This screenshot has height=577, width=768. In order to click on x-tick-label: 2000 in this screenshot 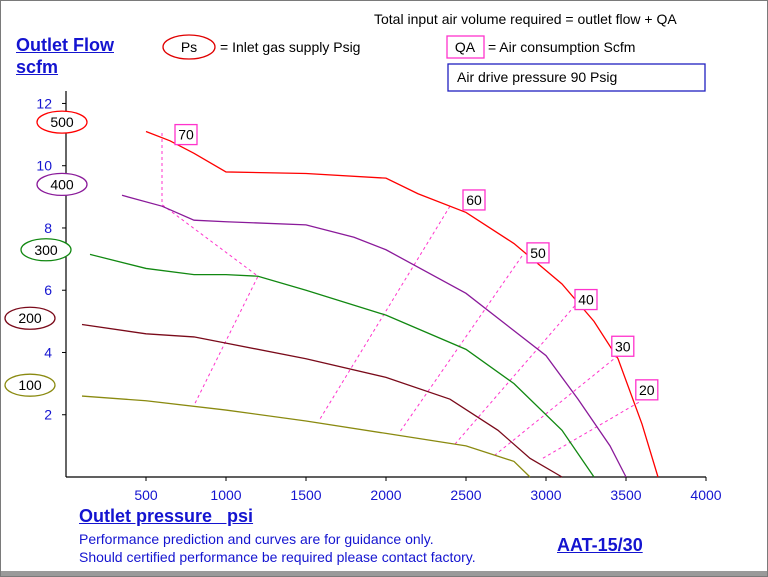, I will do `click(385, 495)`.